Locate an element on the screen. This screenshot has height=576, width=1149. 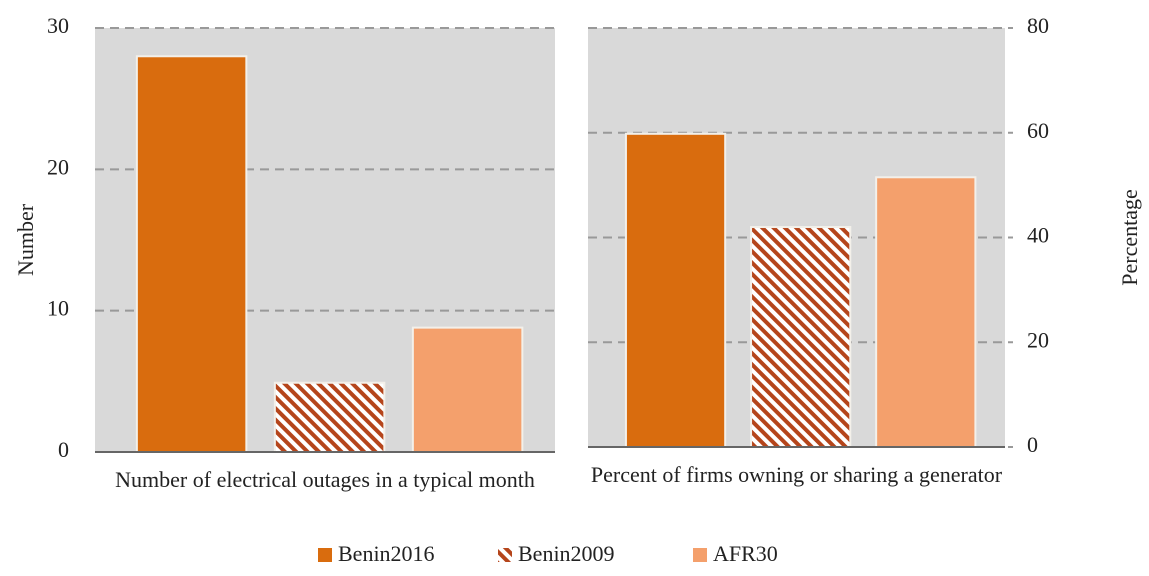
legend-label: AFR30 is located at coordinates (745, 553).